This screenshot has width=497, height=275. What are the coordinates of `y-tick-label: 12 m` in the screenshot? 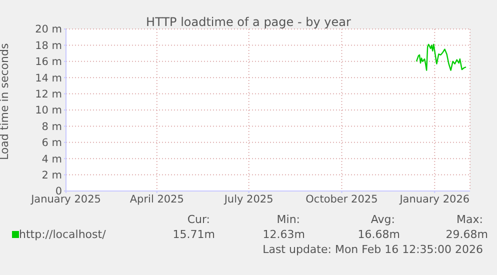 It's located at (48, 94).